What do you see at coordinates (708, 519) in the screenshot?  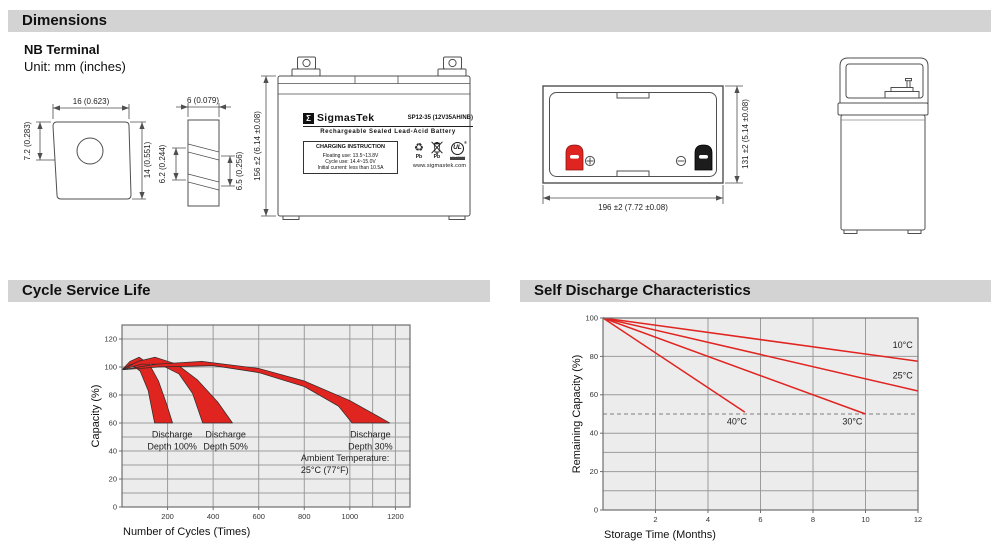 I see `x-tick-label: 4` at bounding box center [708, 519].